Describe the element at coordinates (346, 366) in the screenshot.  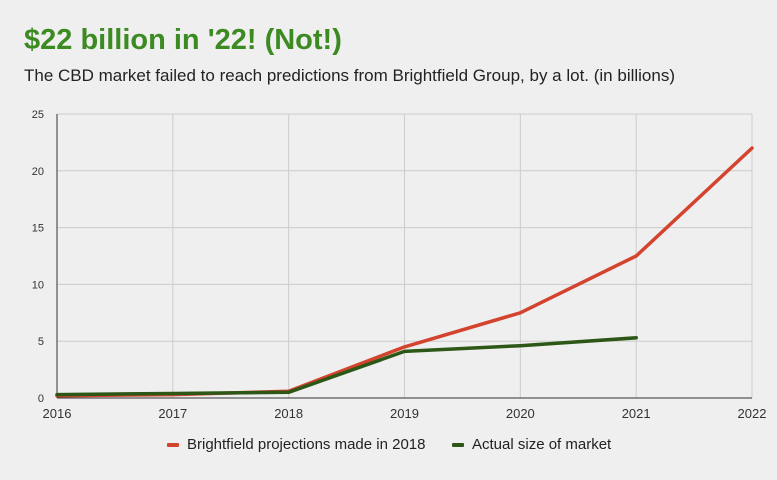
I see `series-line-actual` at that location.